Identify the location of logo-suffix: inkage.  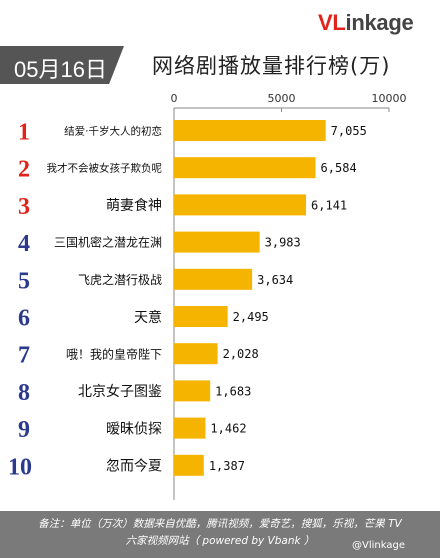
(379, 22).